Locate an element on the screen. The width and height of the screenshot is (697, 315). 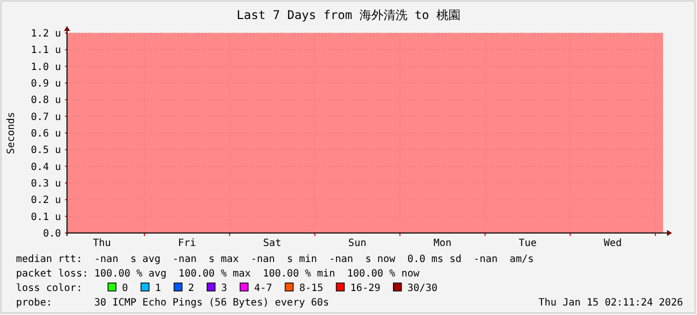
x-tick-label: Fri is located at coordinates (187, 243).